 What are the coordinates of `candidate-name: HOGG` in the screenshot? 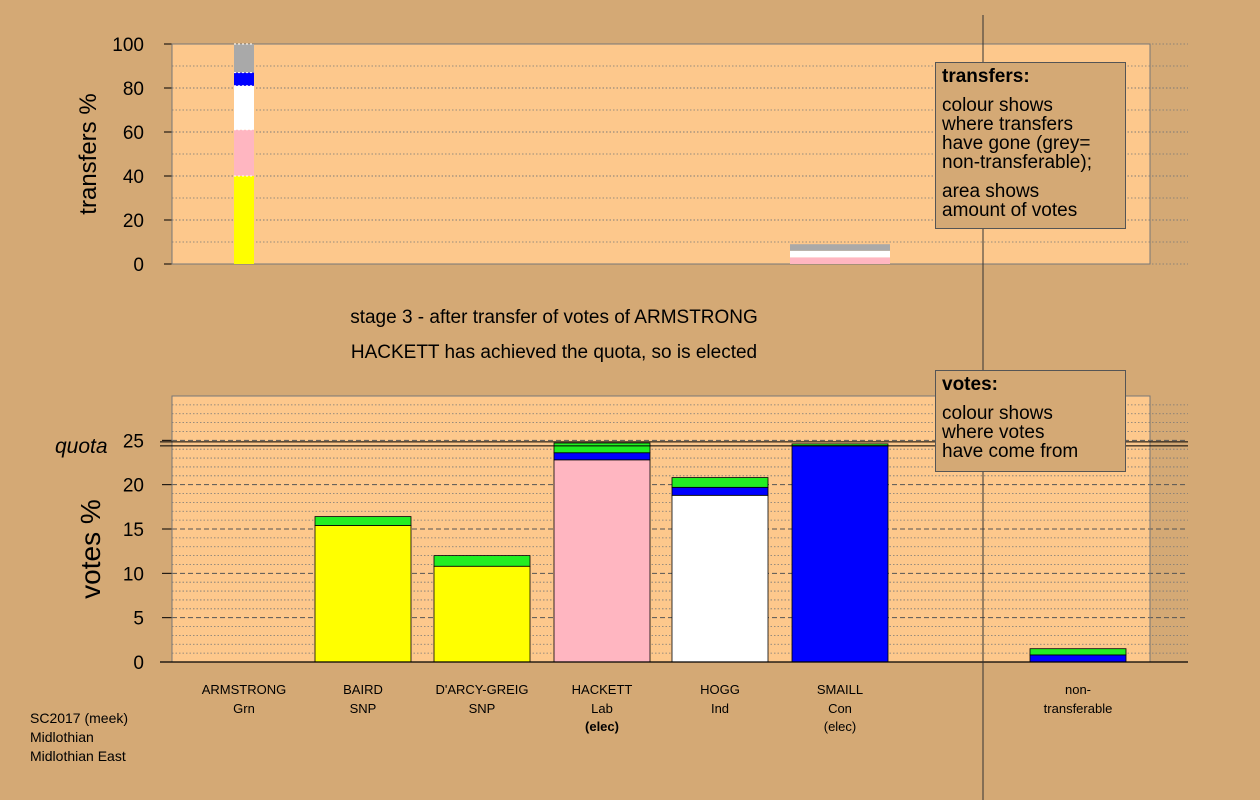 It's located at (720, 689).